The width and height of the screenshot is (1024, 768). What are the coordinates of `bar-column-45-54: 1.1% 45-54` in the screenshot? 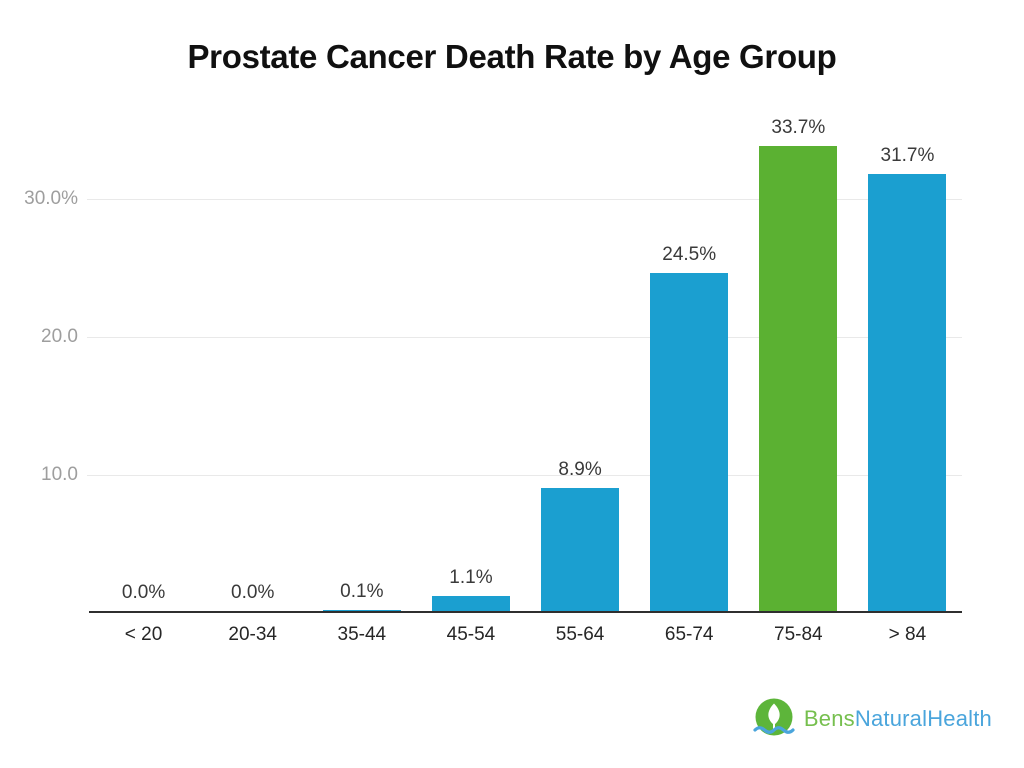 It's located at (470, 392).